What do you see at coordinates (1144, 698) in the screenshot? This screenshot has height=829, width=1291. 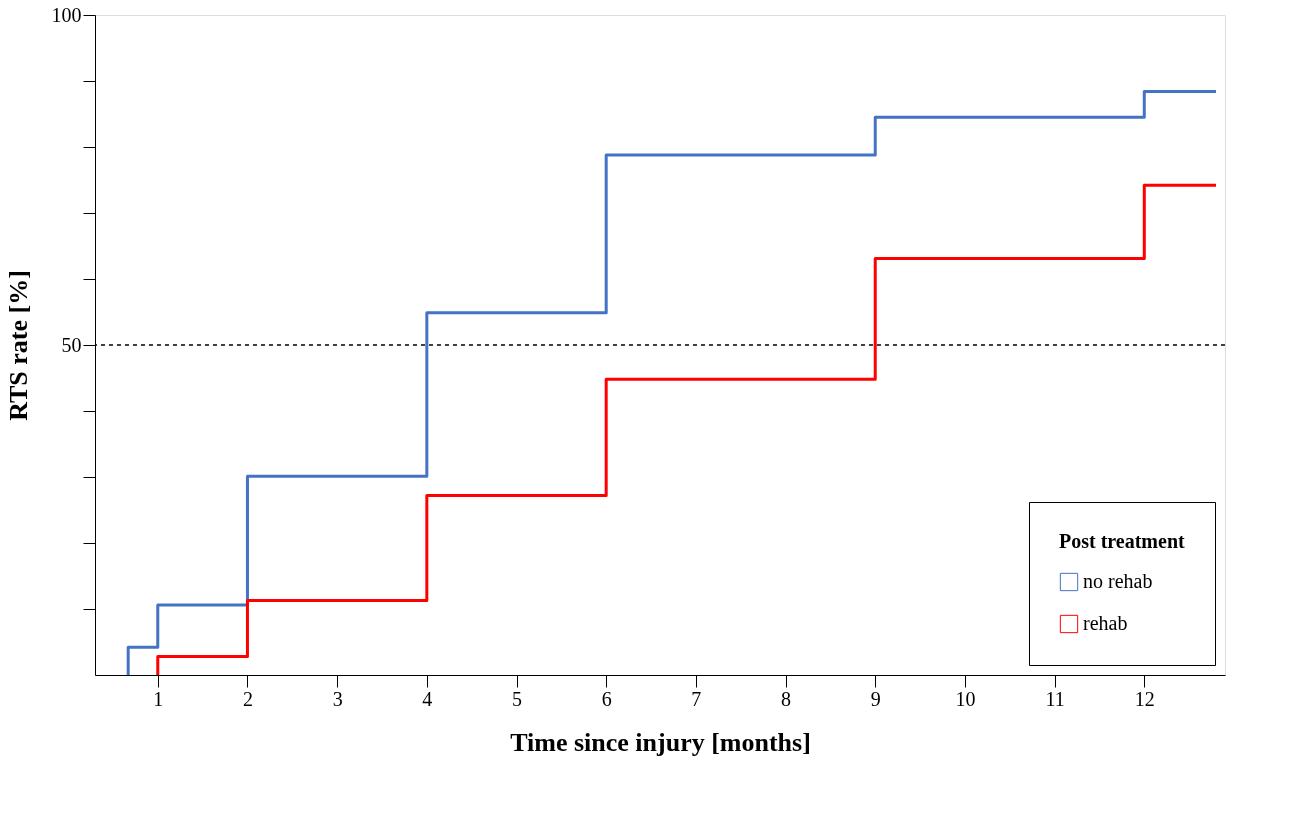 I see `x-tick-label: 12` at bounding box center [1144, 698].